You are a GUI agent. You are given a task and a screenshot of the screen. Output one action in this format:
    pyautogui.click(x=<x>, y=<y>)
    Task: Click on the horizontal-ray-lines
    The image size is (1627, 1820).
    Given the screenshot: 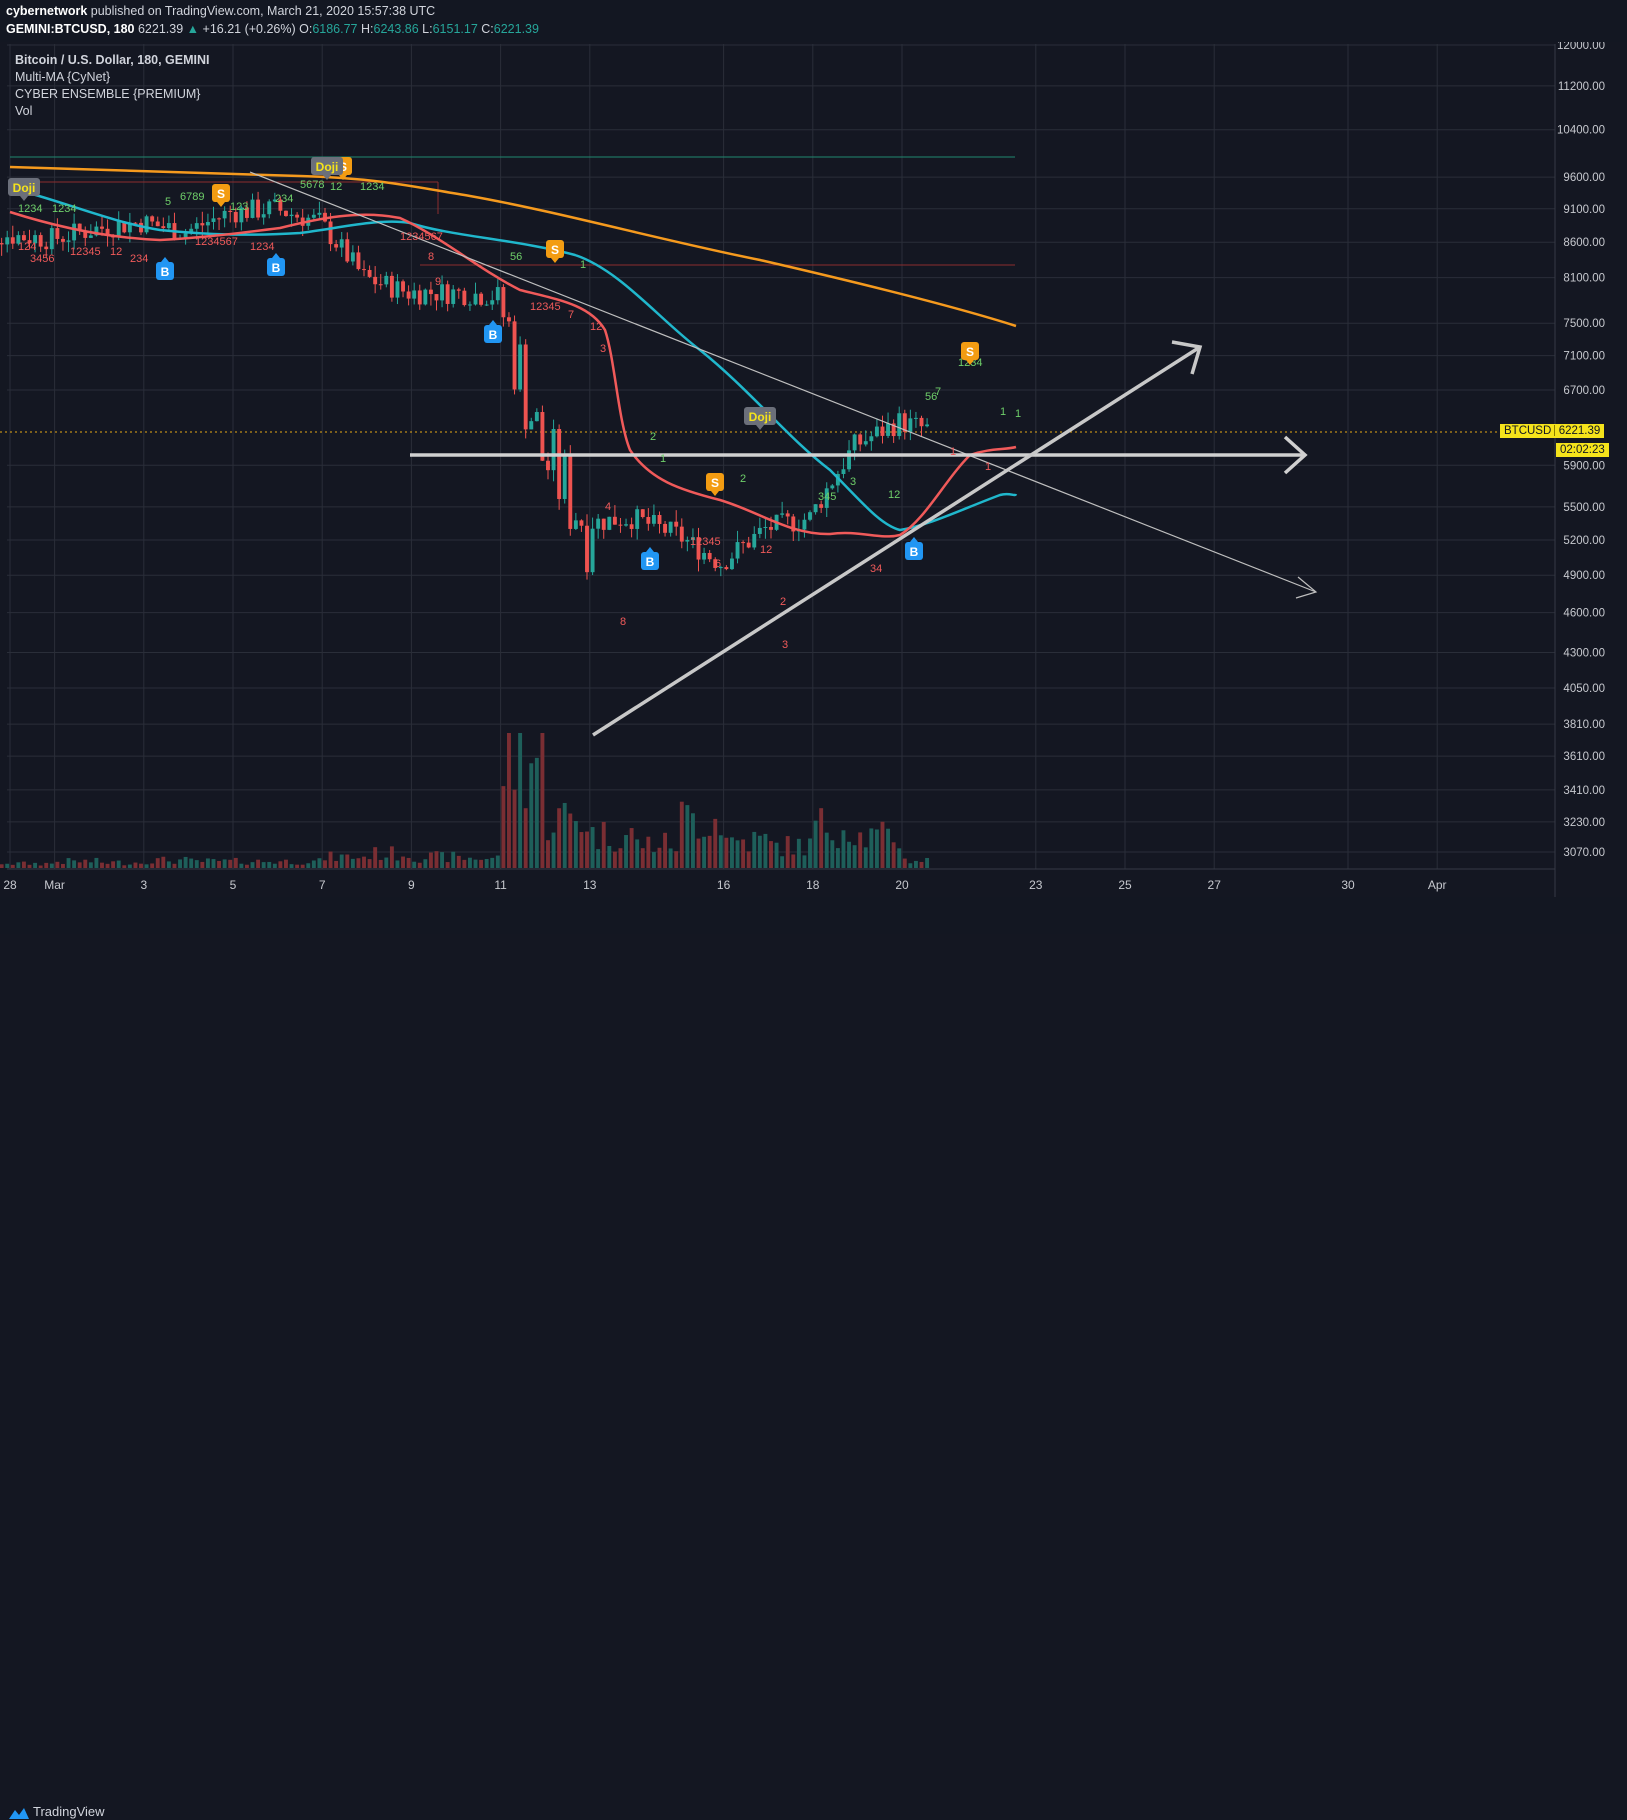 What is the action you would take?
    pyautogui.click(x=777, y=294)
    